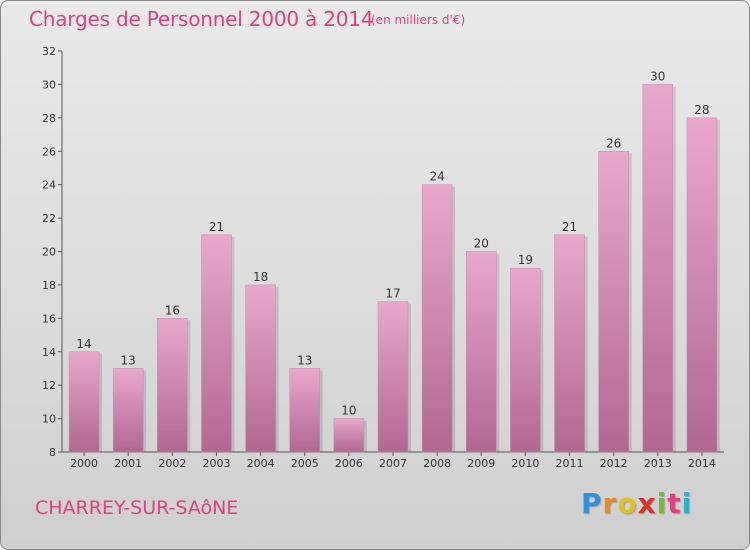 The height and width of the screenshot is (550, 750). I want to click on proxiti-logo: Proxiti, so click(636, 503).